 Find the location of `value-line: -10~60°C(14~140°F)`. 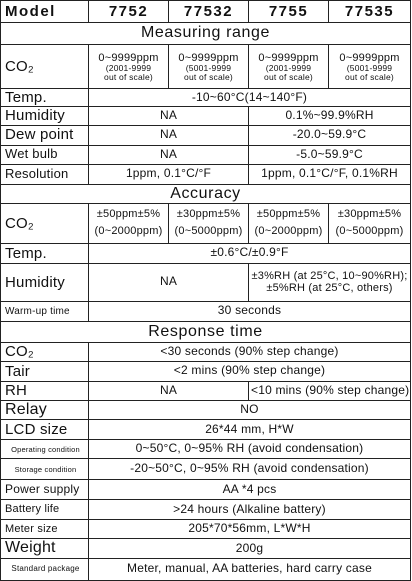

value-line: -10~60°C(14~140°F) is located at coordinates (249, 96).